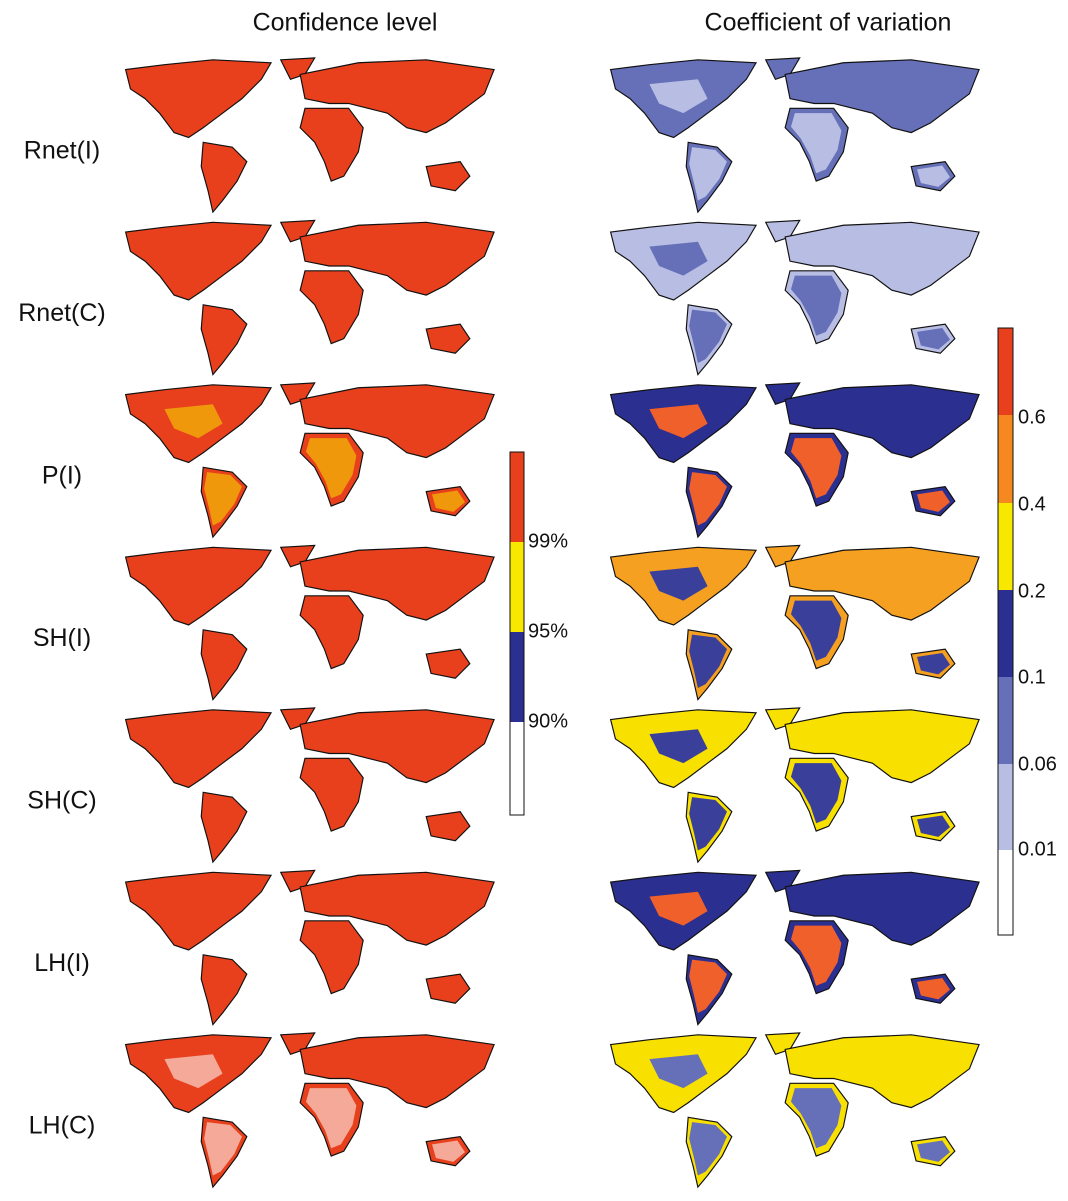 The height and width of the screenshot is (1201, 1068). What do you see at coordinates (548, 631) in the screenshot?
I see `colorbar-label: 95%` at bounding box center [548, 631].